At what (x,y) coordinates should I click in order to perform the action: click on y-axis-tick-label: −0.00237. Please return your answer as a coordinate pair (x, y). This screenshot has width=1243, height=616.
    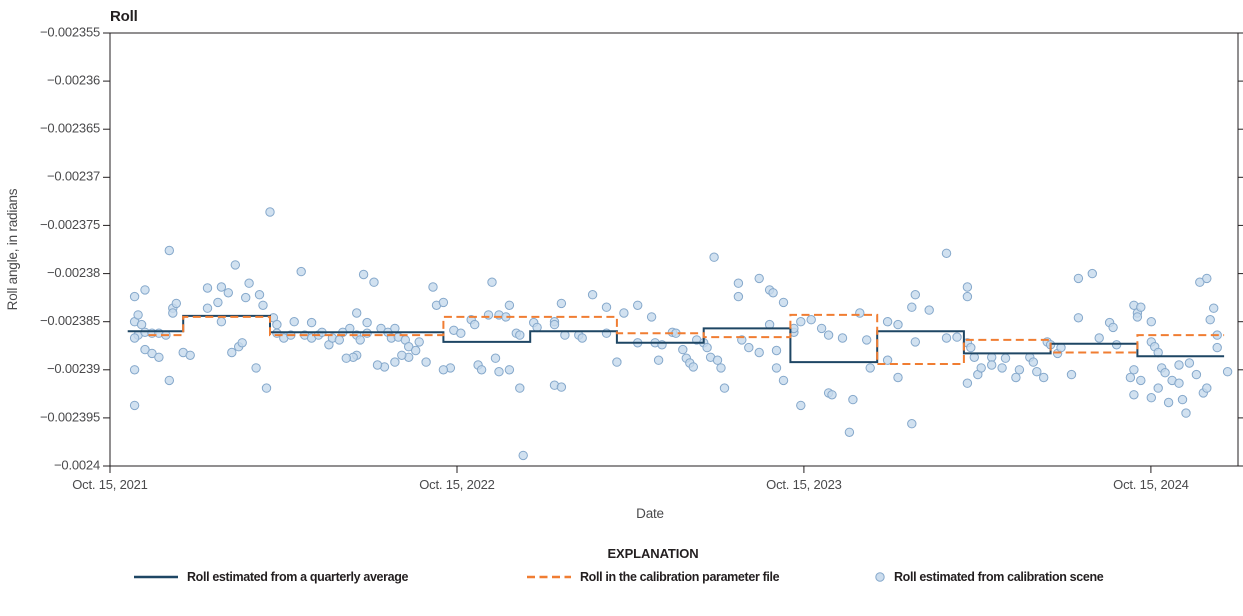
    Looking at the image, I should click on (73, 176).